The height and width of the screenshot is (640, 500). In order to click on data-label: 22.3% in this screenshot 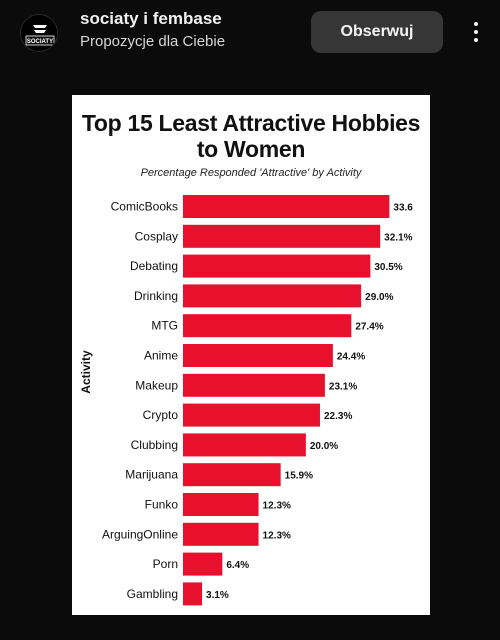, I will do `click(338, 416)`.